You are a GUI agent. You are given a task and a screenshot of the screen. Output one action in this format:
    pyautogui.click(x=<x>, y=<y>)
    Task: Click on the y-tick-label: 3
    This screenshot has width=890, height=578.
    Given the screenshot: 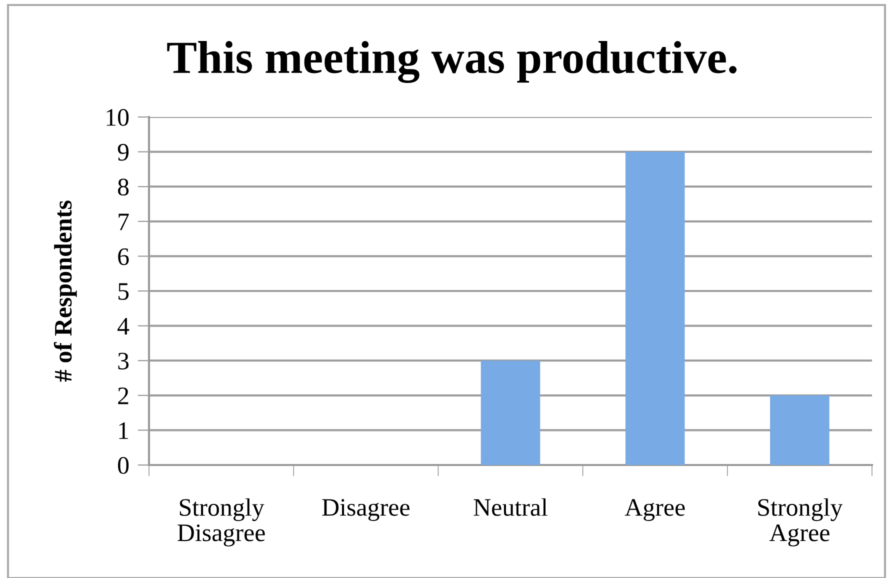 What is the action you would take?
    pyautogui.click(x=123, y=361)
    